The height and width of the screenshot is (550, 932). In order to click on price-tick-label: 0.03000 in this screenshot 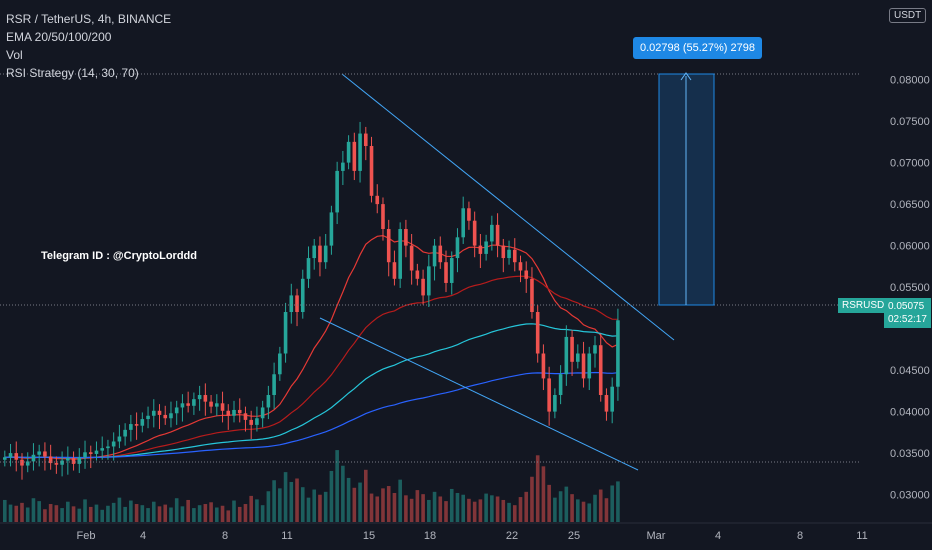, I will do `click(910, 496)`.